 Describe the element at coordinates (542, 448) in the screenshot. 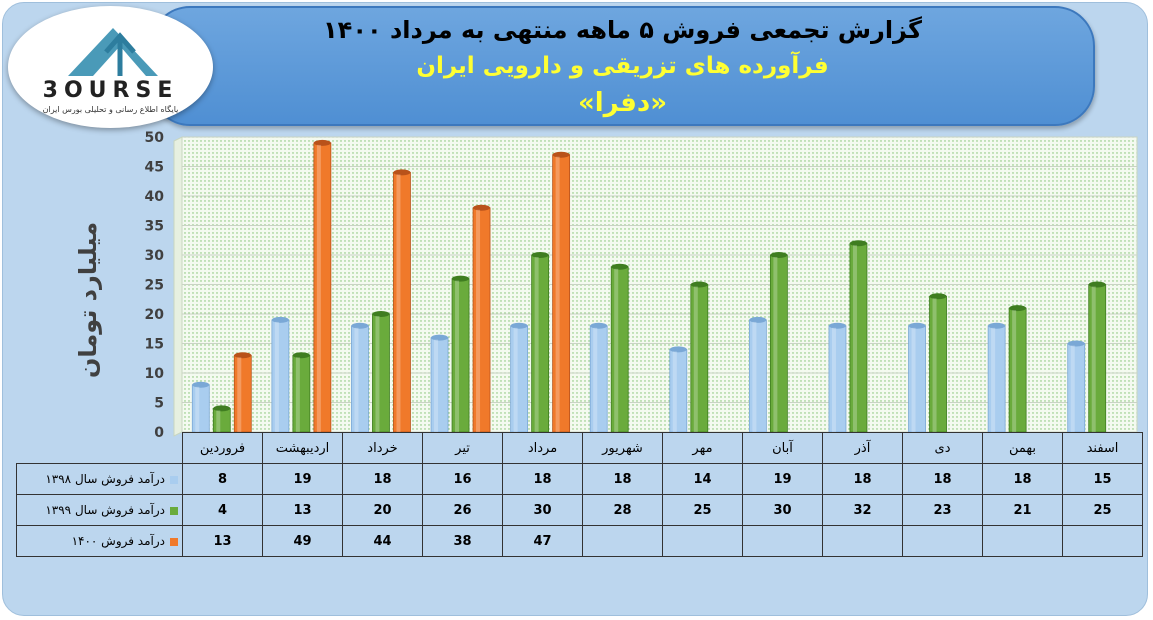

I see `table-category-cell: مرداد` at that location.